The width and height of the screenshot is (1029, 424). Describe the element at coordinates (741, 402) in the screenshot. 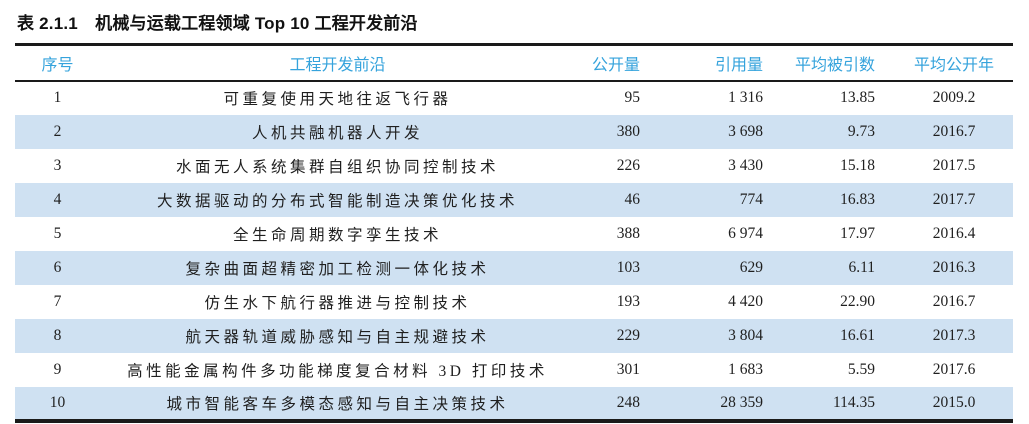

I see `table-cell-citations: 28 359` at that location.